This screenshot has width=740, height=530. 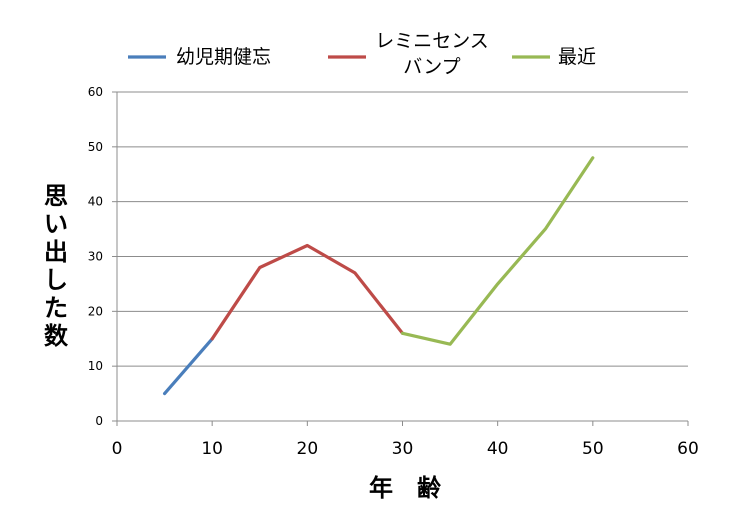 I want to click on legend-label-2: レミニセンスバンプ, so click(x=432, y=54).